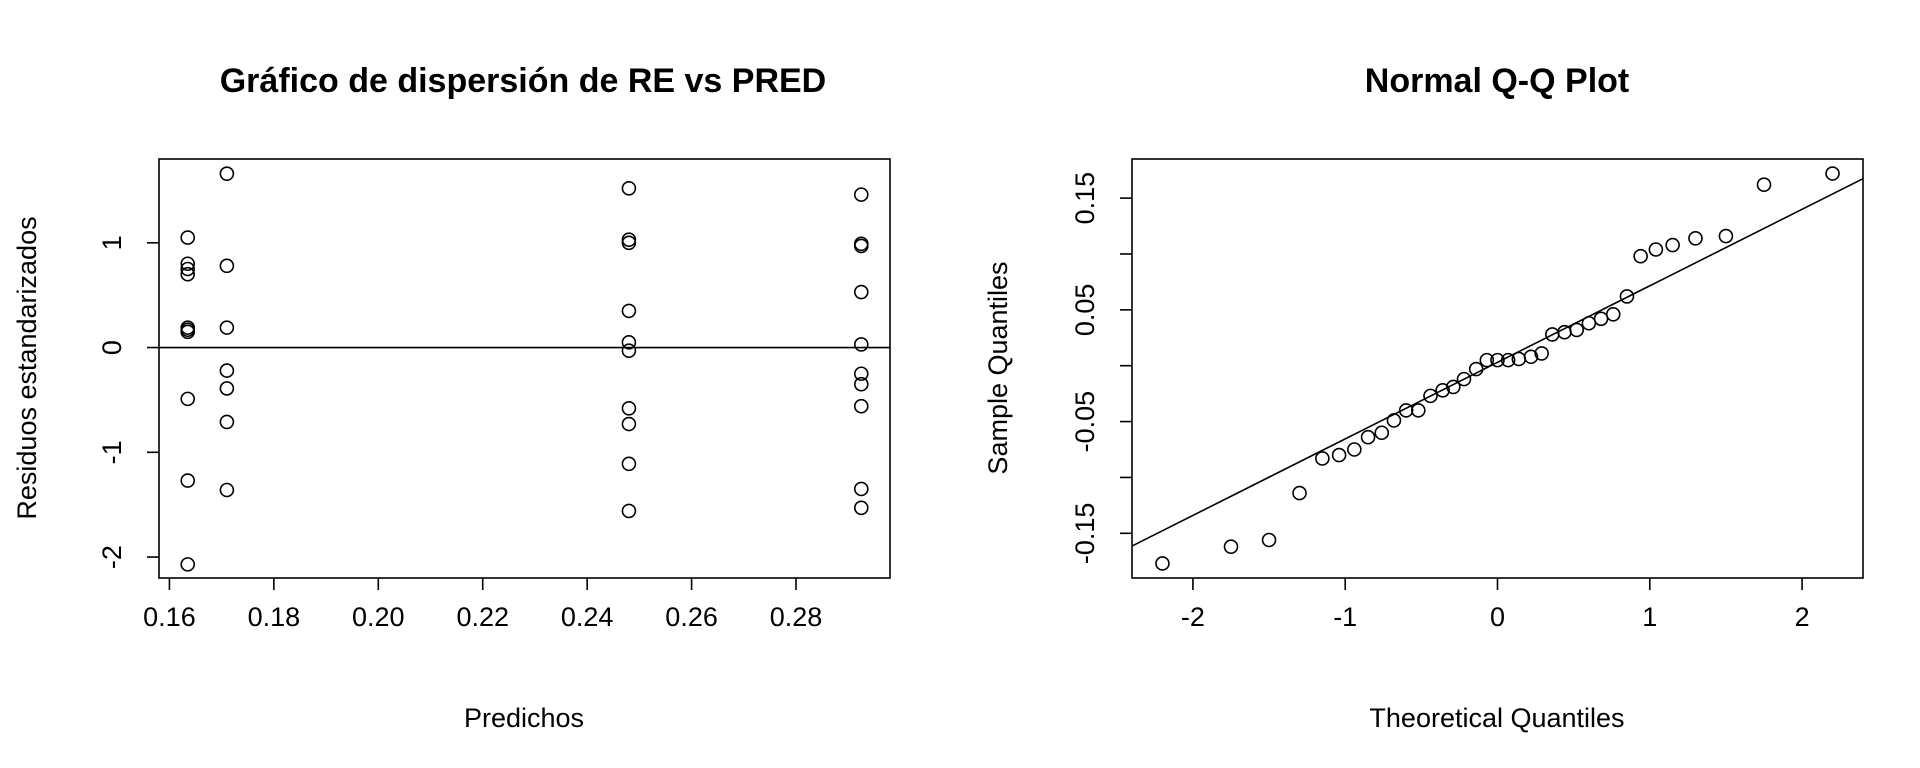 The width and height of the screenshot is (1920, 768). What do you see at coordinates (112, 557) in the screenshot?
I see `y-tick-label: -2` at bounding box center [112, 557].